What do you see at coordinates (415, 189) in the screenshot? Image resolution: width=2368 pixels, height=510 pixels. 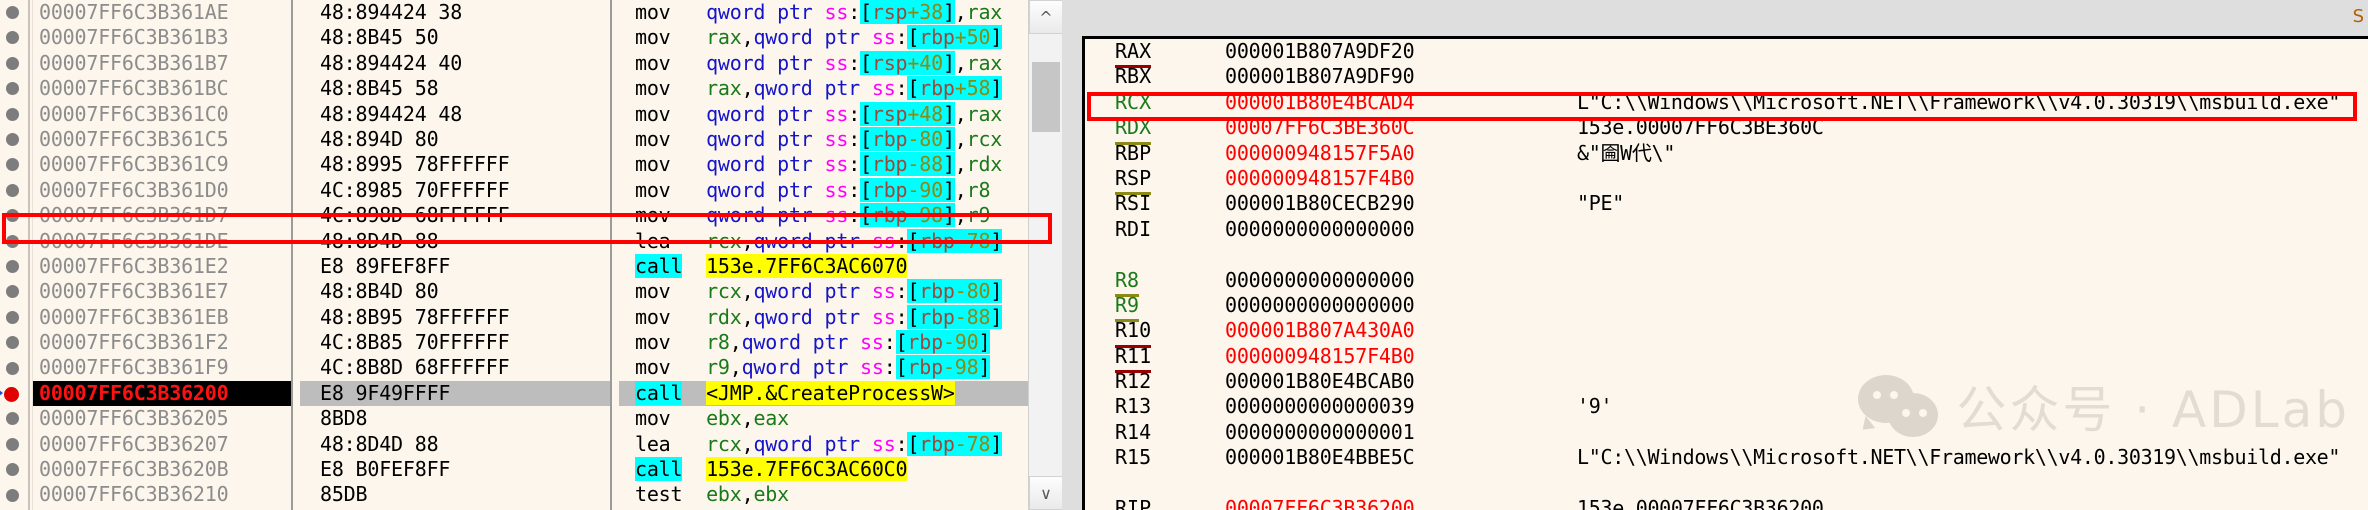 I see `instruction-bytes: 4C:8985 70FFFFFF` at bounding box center [415, 189].